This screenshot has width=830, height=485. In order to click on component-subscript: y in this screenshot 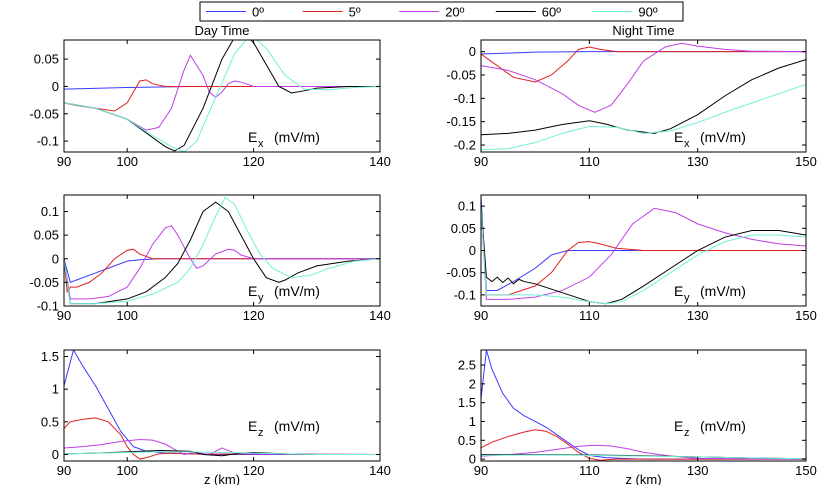, I will do `click(687, 298)`.